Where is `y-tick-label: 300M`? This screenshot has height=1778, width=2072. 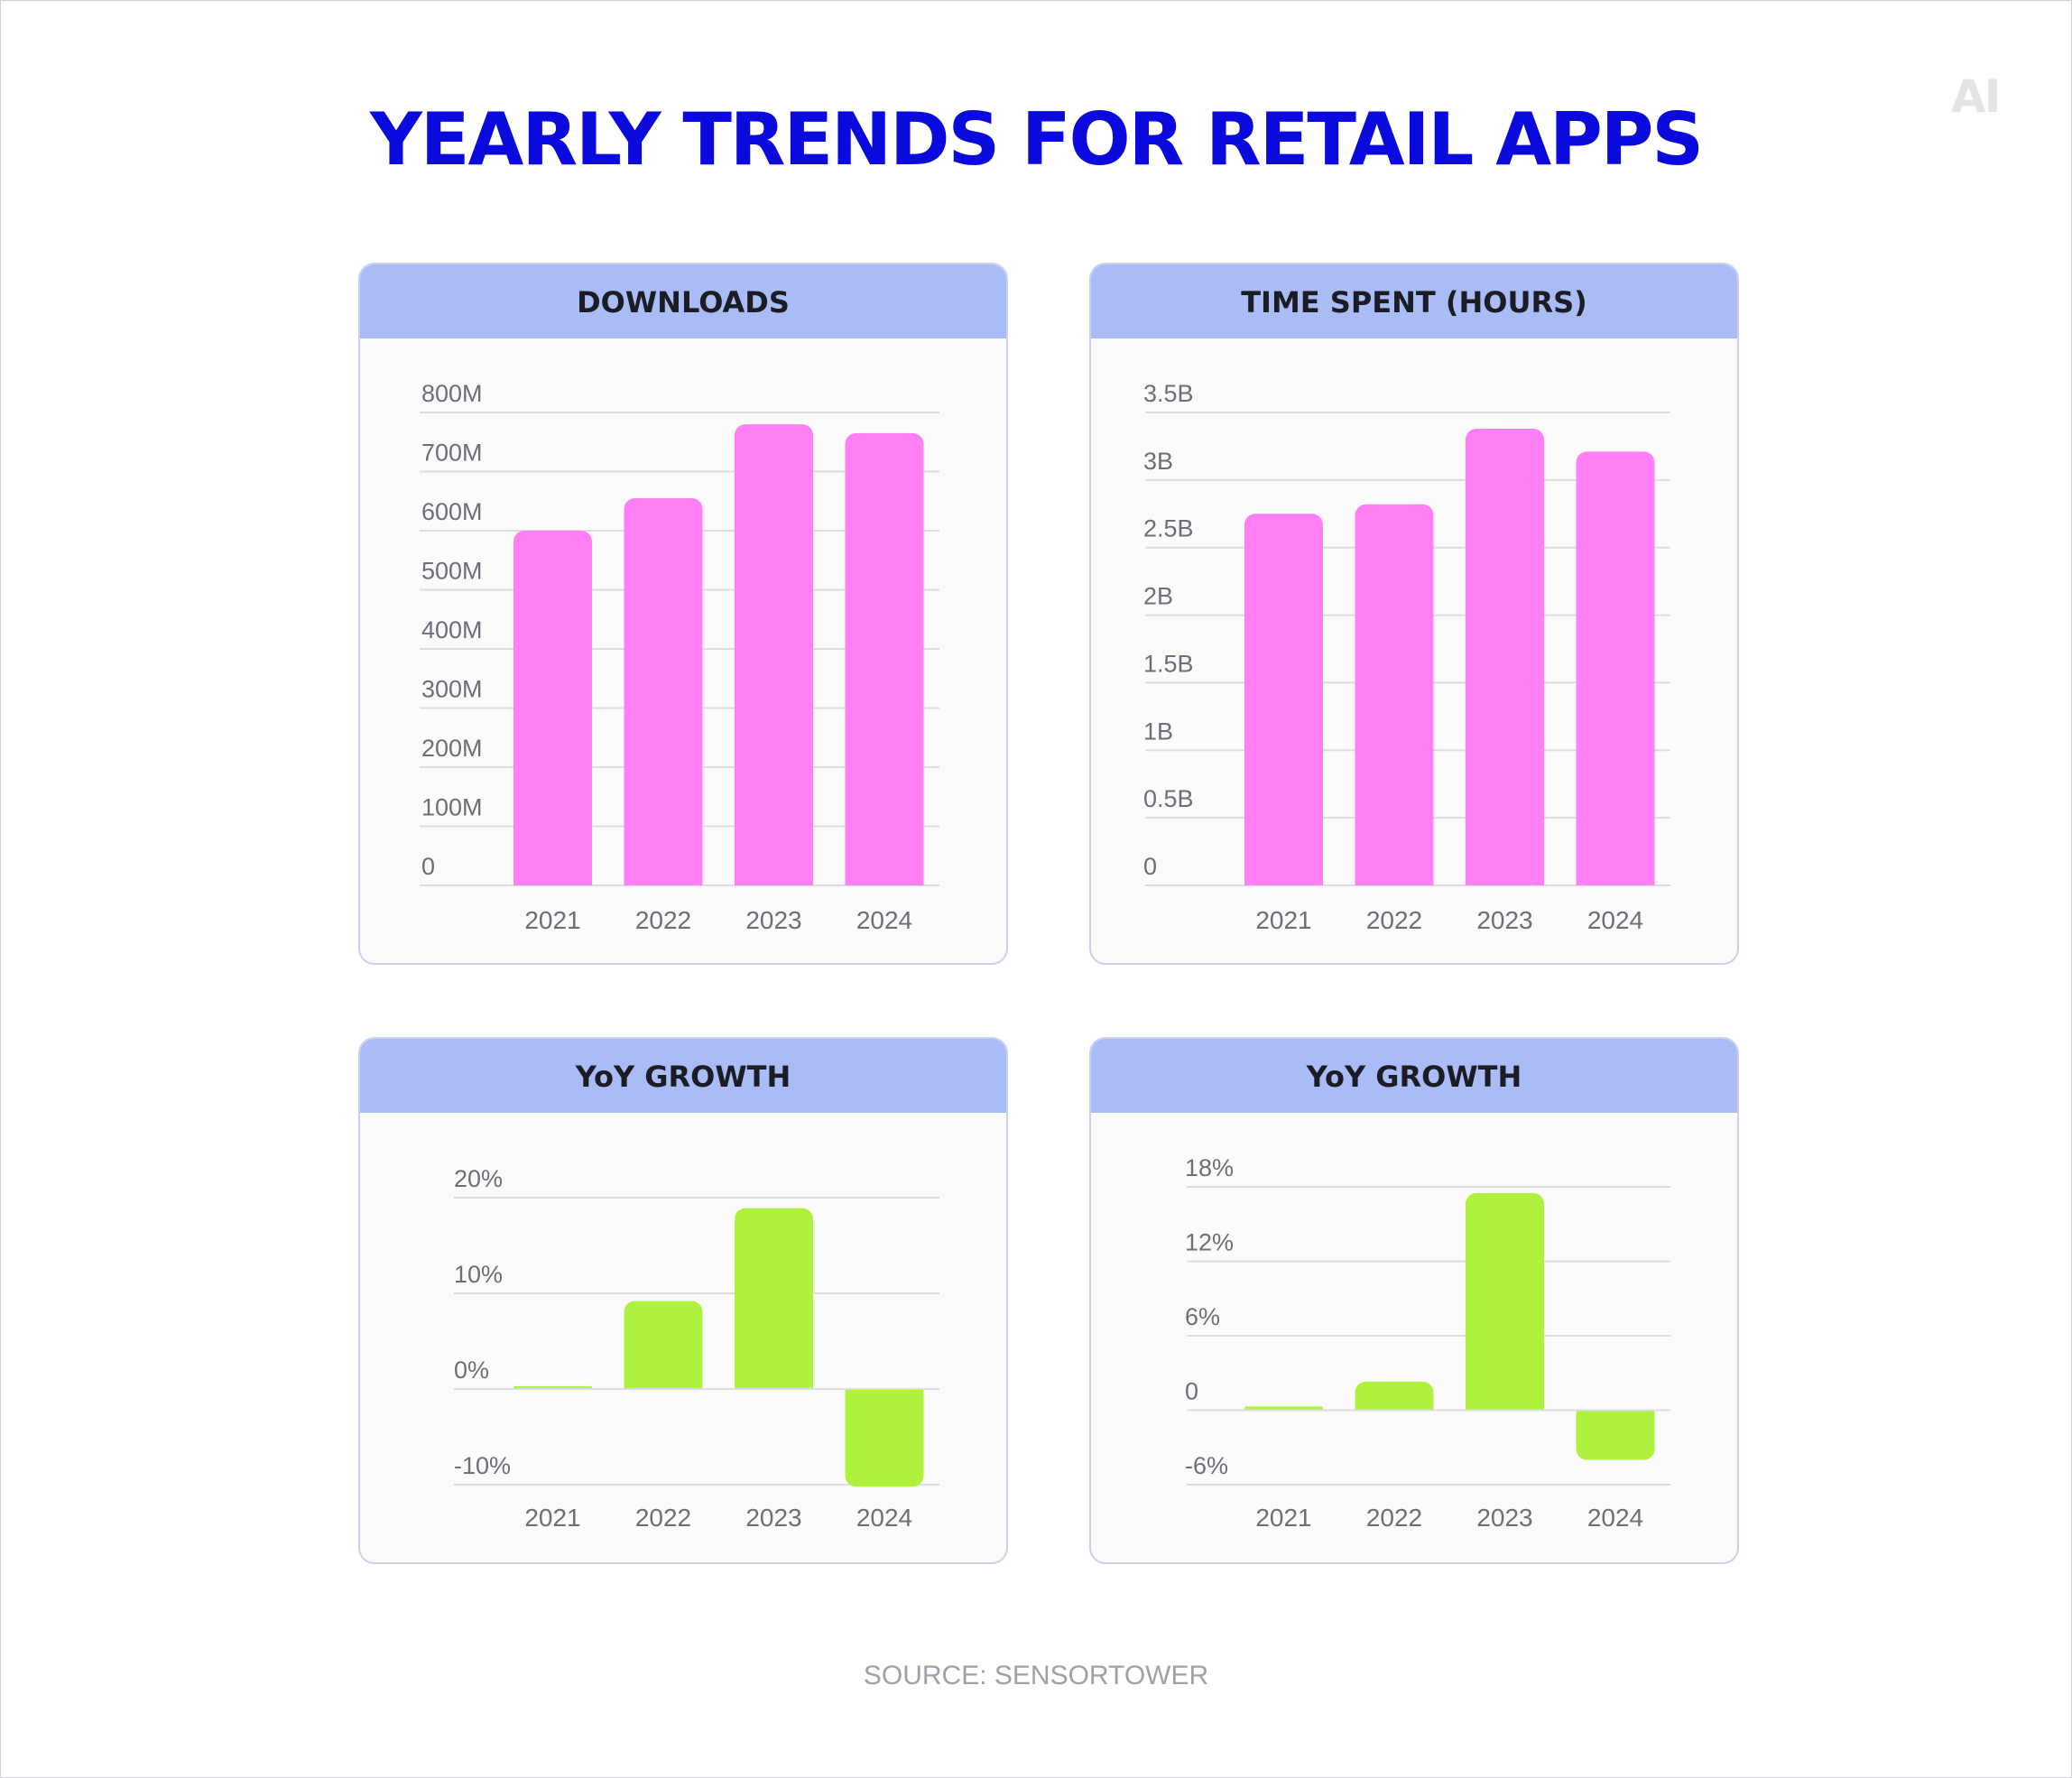 y-tick-label: 300M is located at coordinates (452, 689).